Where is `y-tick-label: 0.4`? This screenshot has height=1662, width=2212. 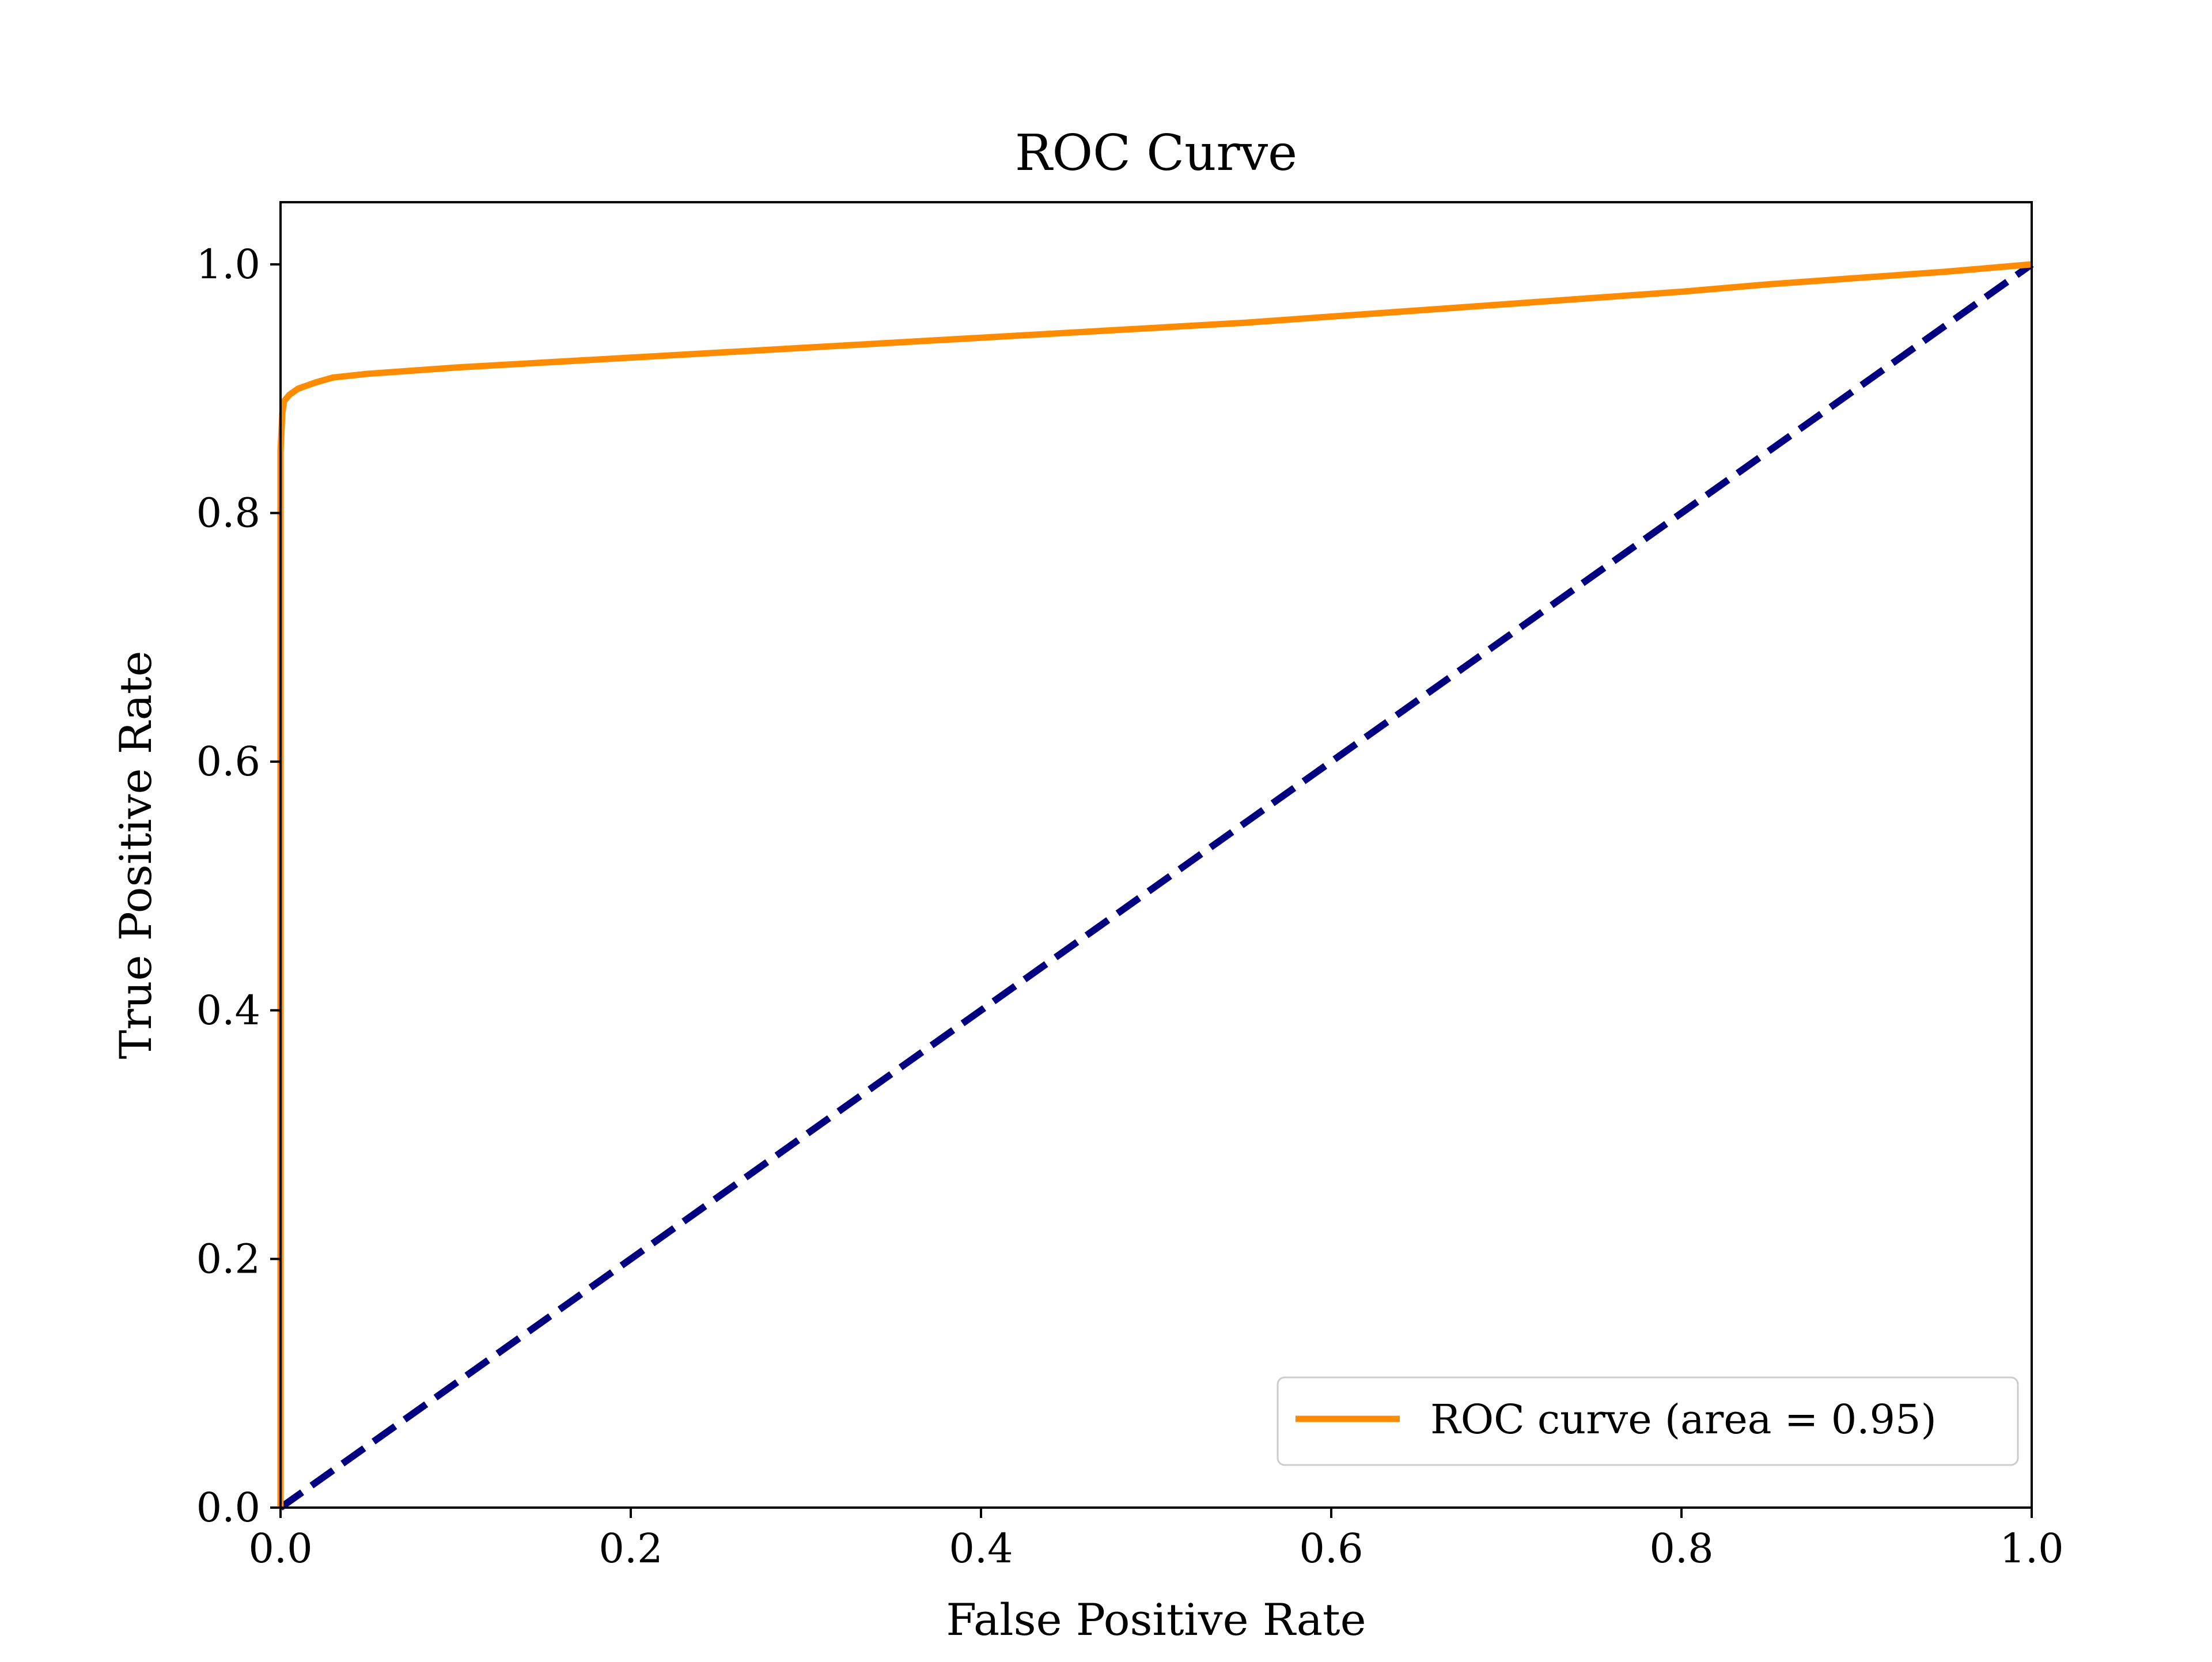
y-tick-label: 0.4 is located at coordinates (228, 1011).